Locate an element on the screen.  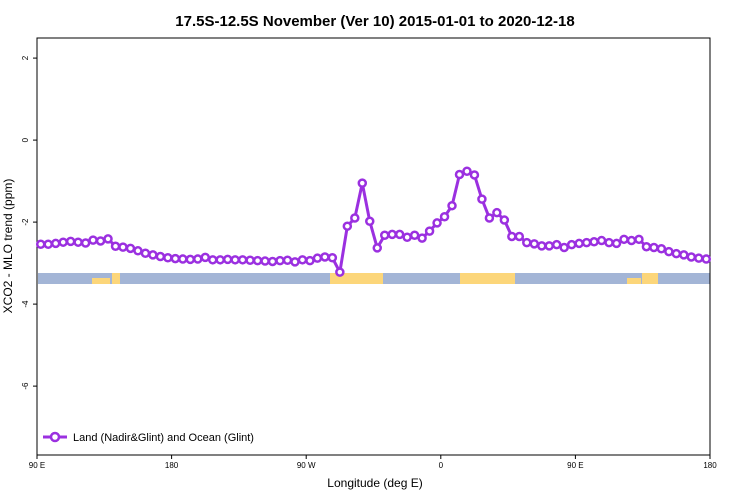
land-ocean-strip is located at coordinates (374, 278).